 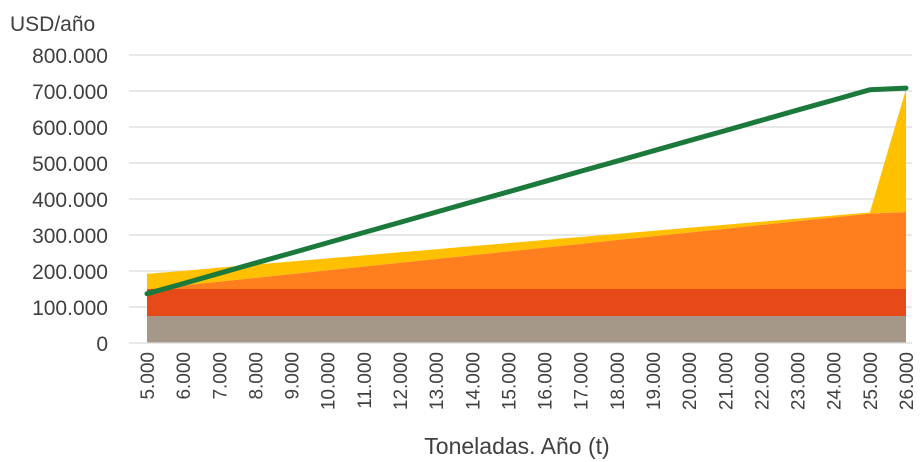 I want to click on x-tick-label: 26.000, so click(x=907, y=381).